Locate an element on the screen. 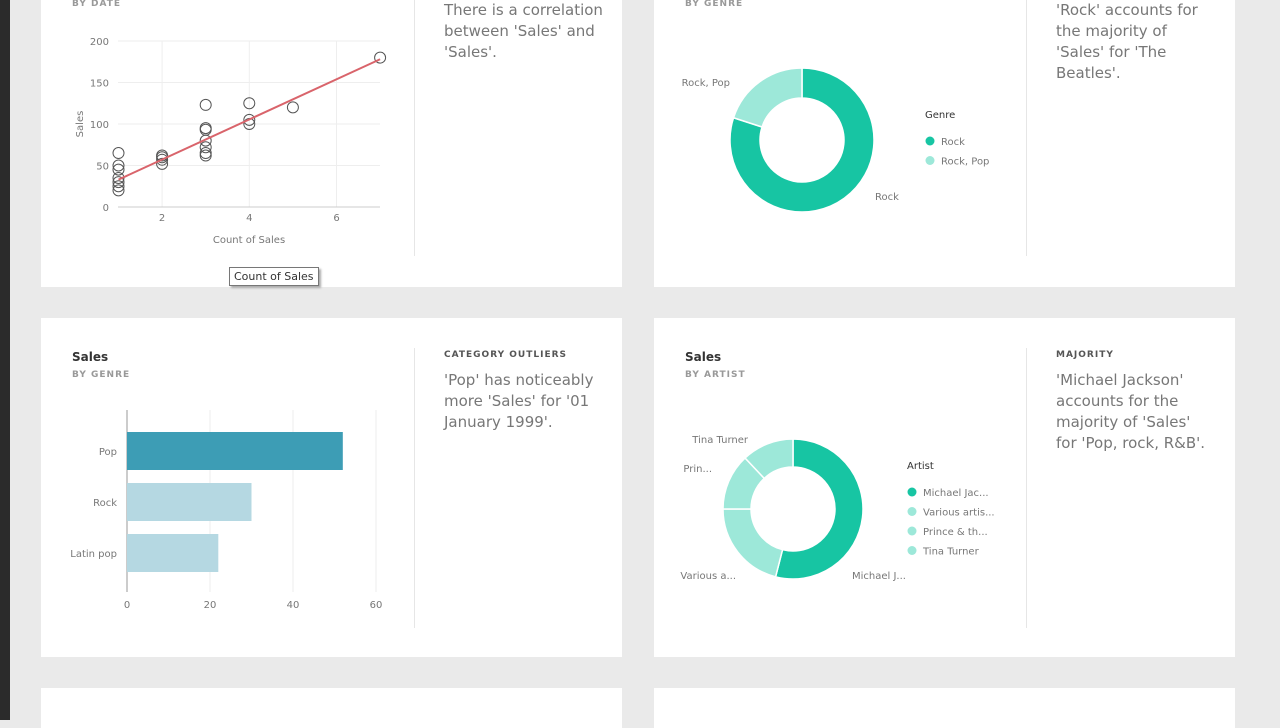  insight-heading: MAJORITY is located at coordinates (1085, 355).